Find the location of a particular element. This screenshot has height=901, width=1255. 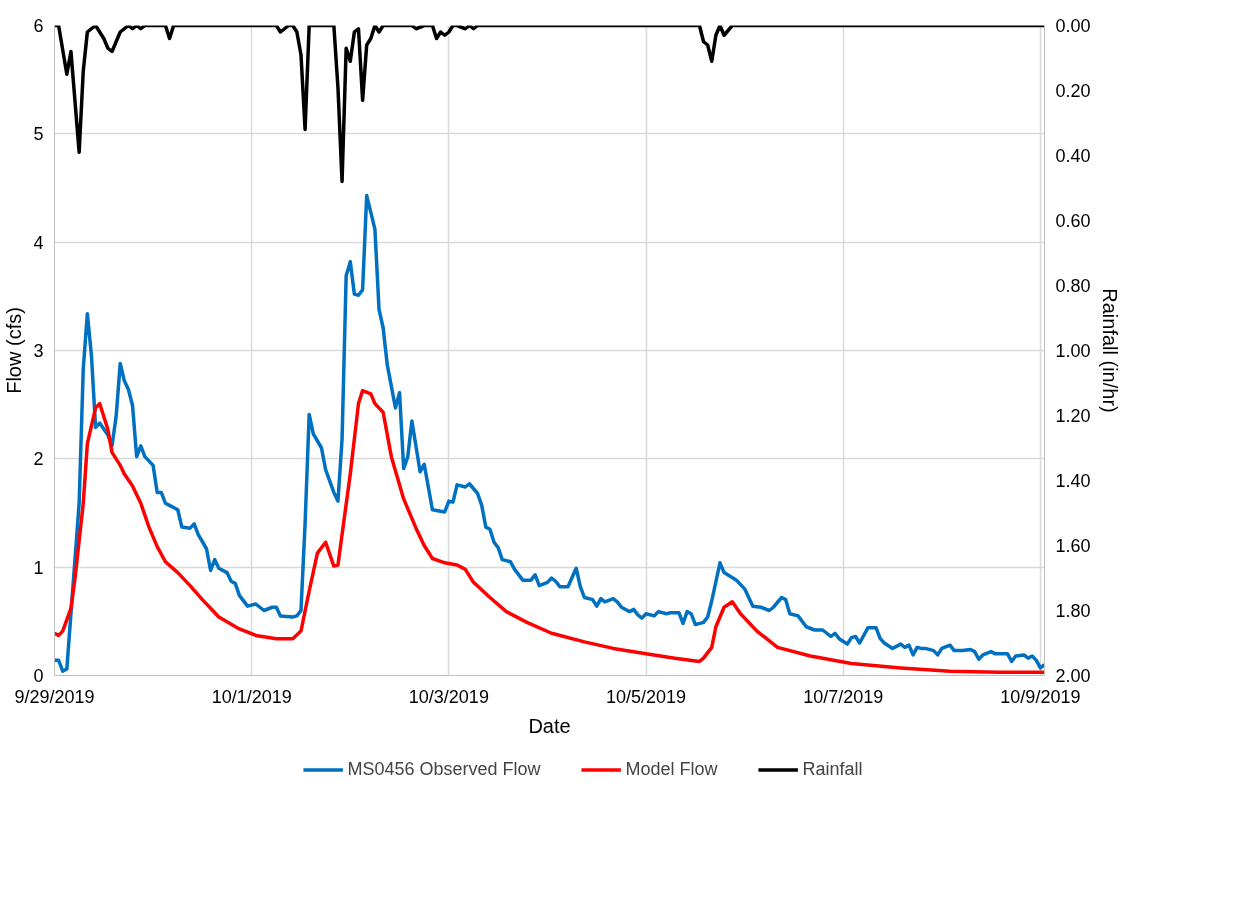

x-tick-label: 10/7/2019 is located at coordinates (843, 696).